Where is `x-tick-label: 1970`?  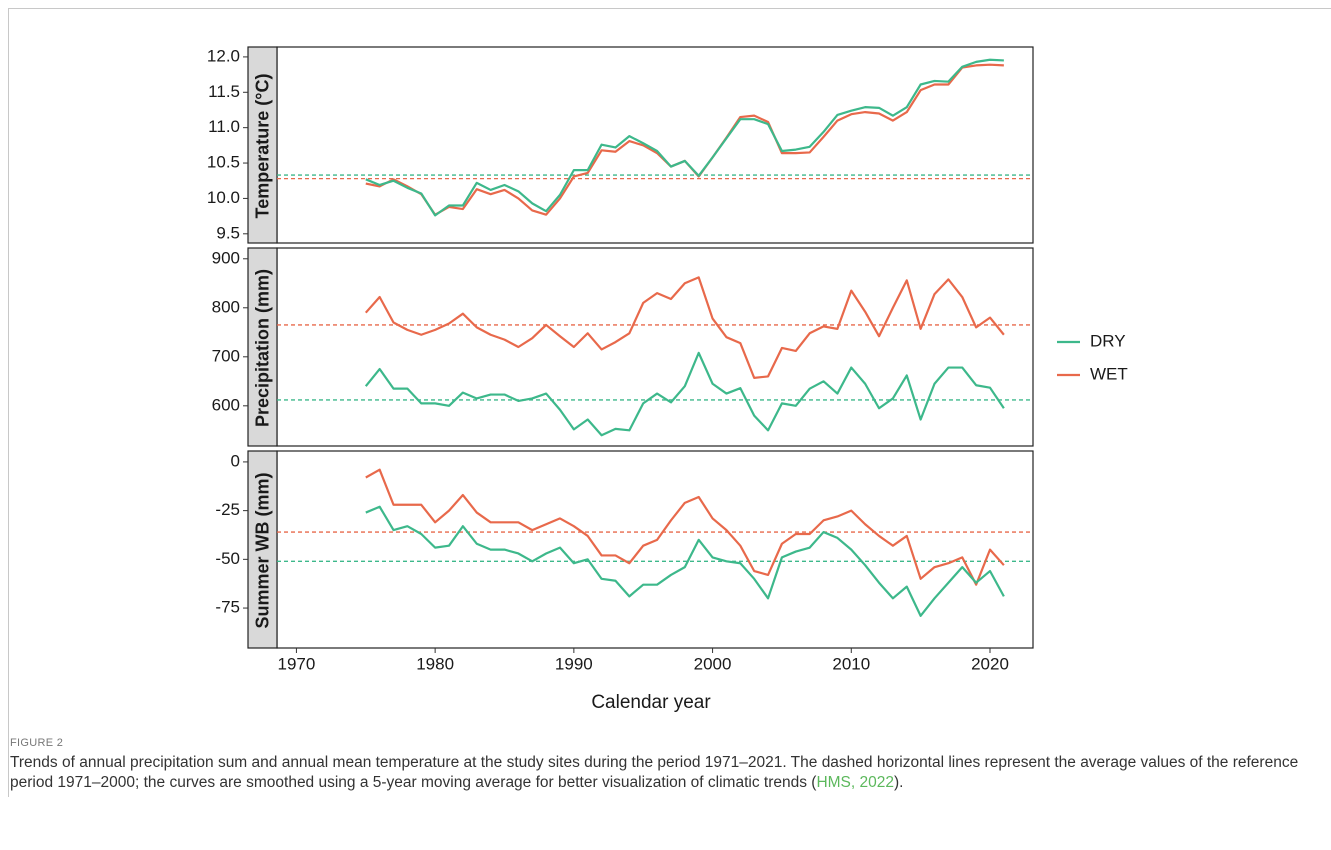 x-tick-label: 1970 is located at coordinates (297, 663).